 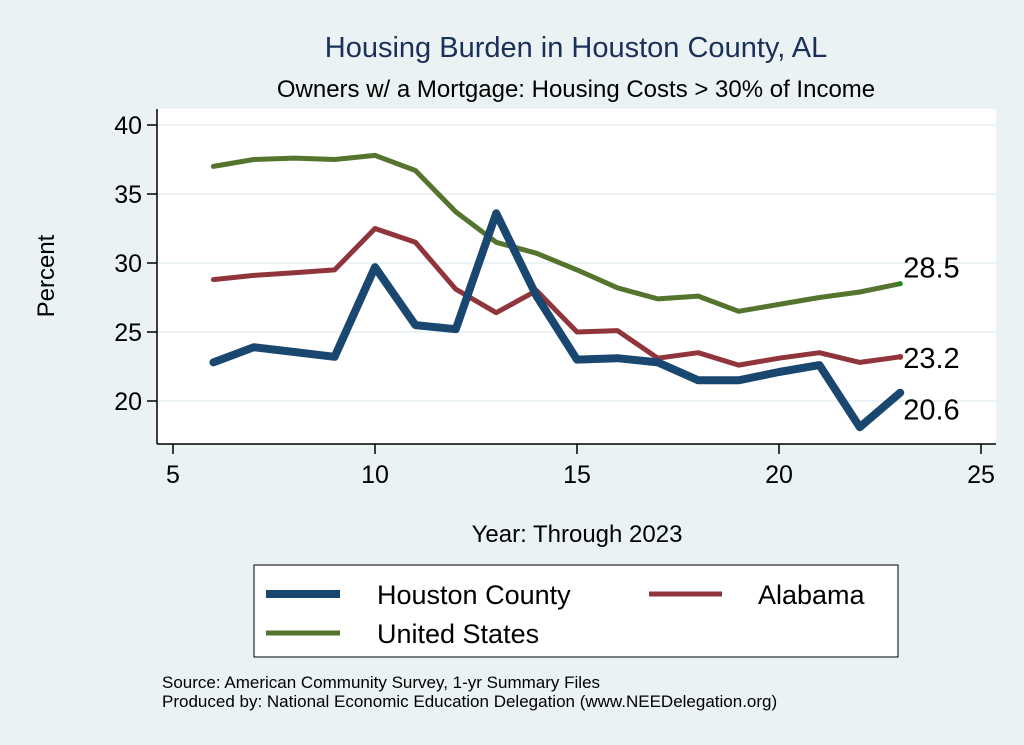 I want to click on x-tick-label-15: 15, so click(x=577, y=475).